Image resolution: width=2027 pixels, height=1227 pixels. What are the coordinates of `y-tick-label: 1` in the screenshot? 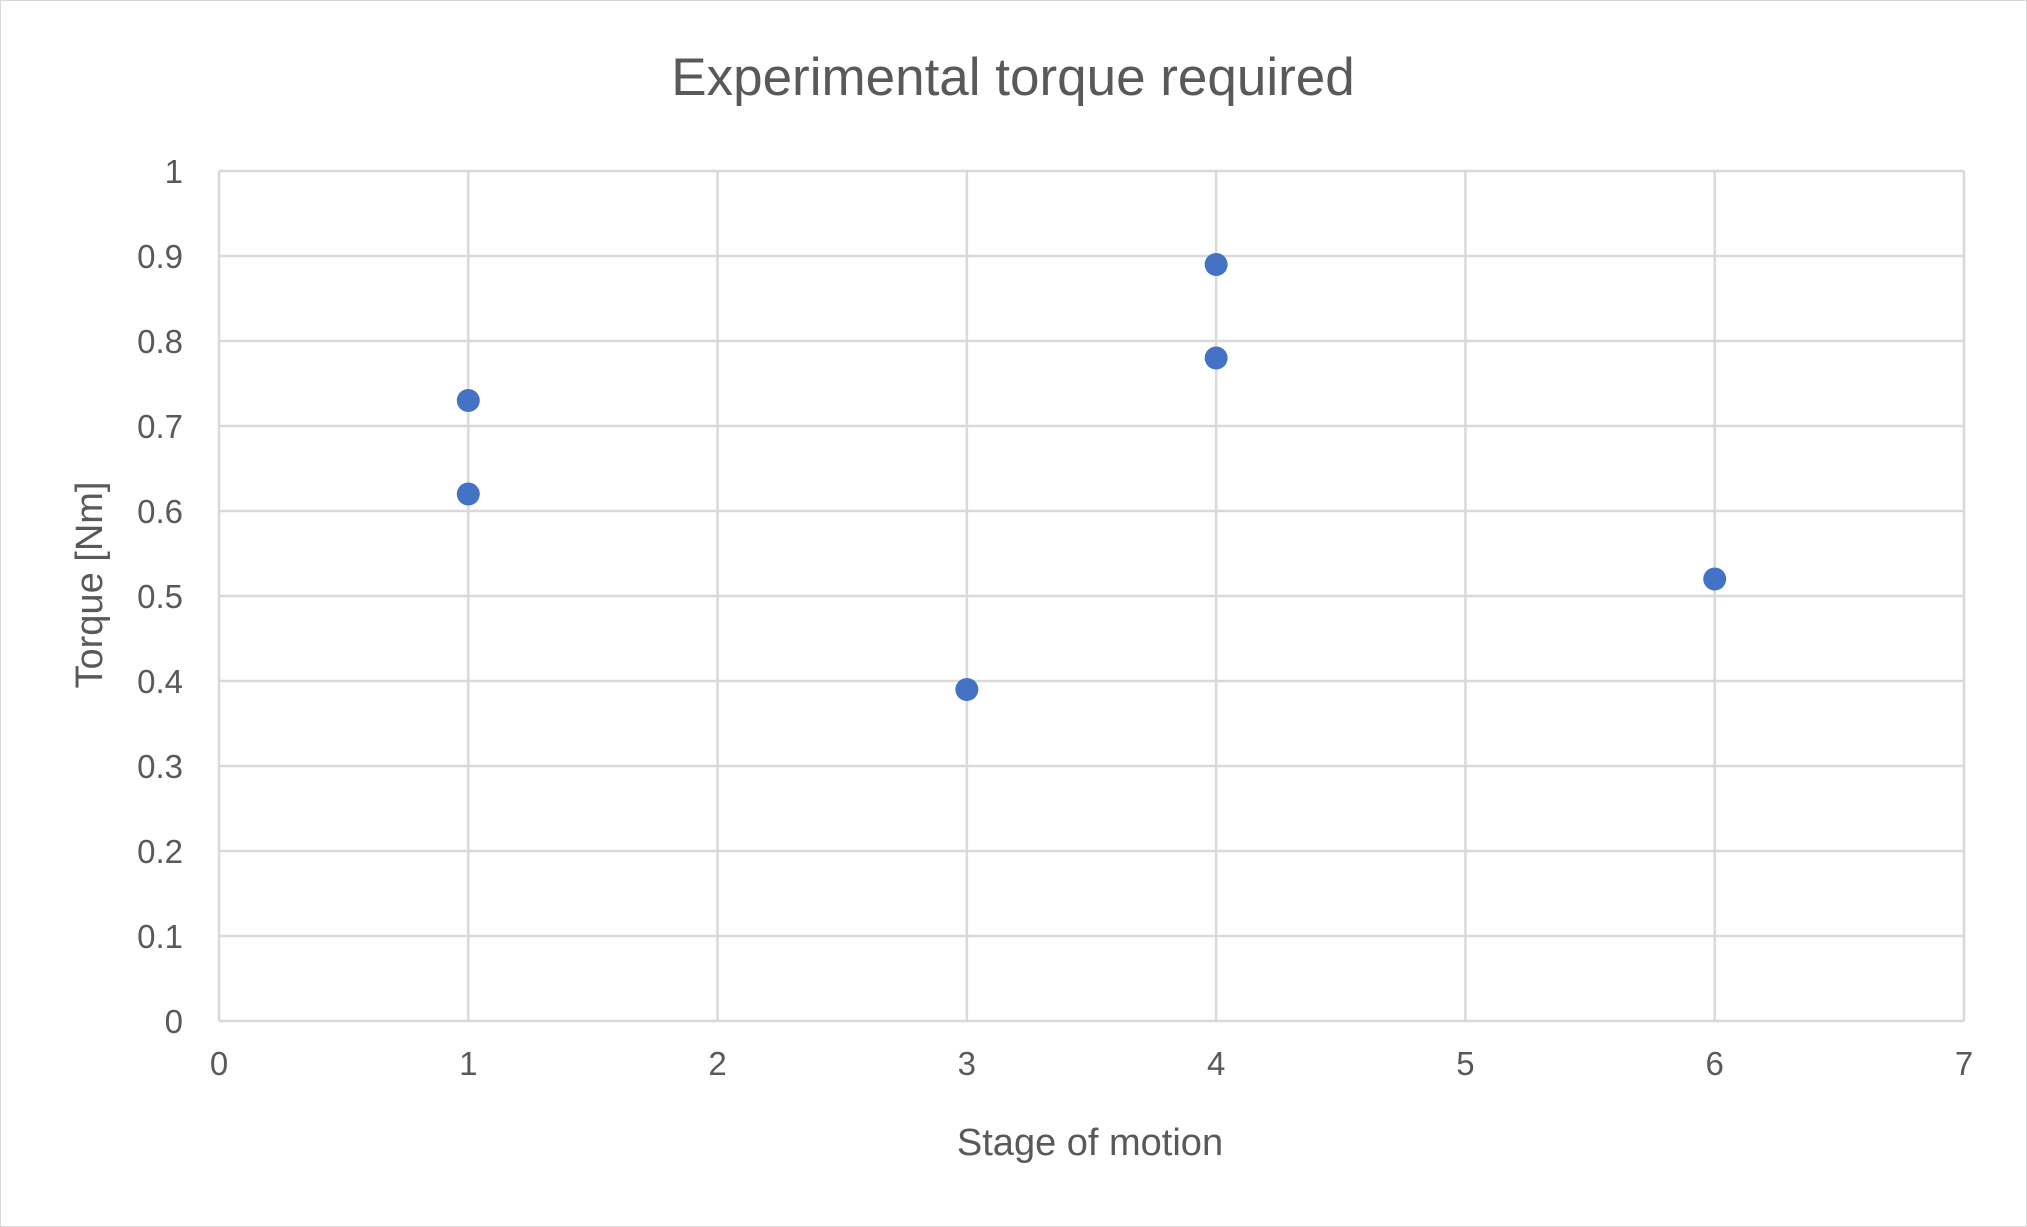 It's located at (174, 171).